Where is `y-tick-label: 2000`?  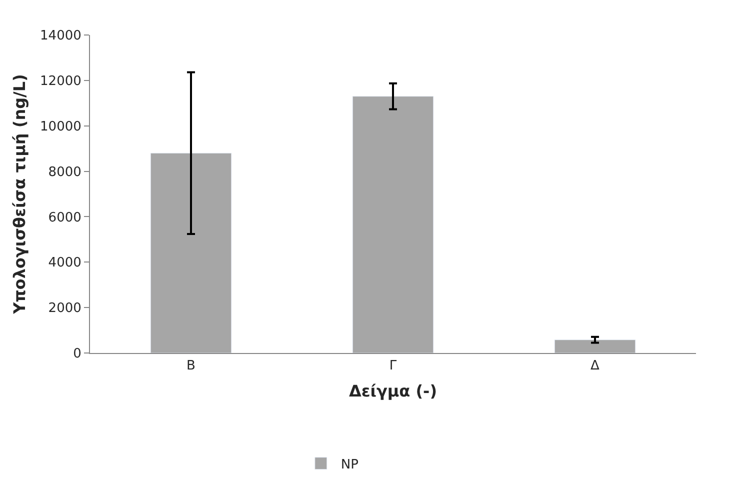
y-tick-label: 2000 is located at coordinates (65, 308).